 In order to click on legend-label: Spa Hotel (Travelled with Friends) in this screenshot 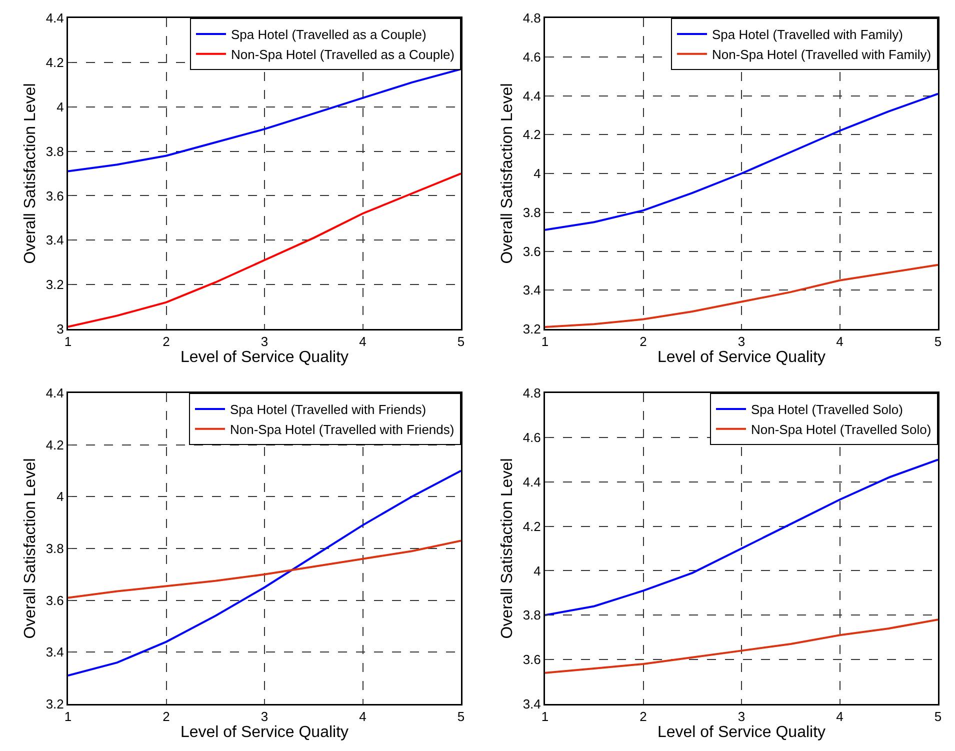, I will do `click(328, 410)`.